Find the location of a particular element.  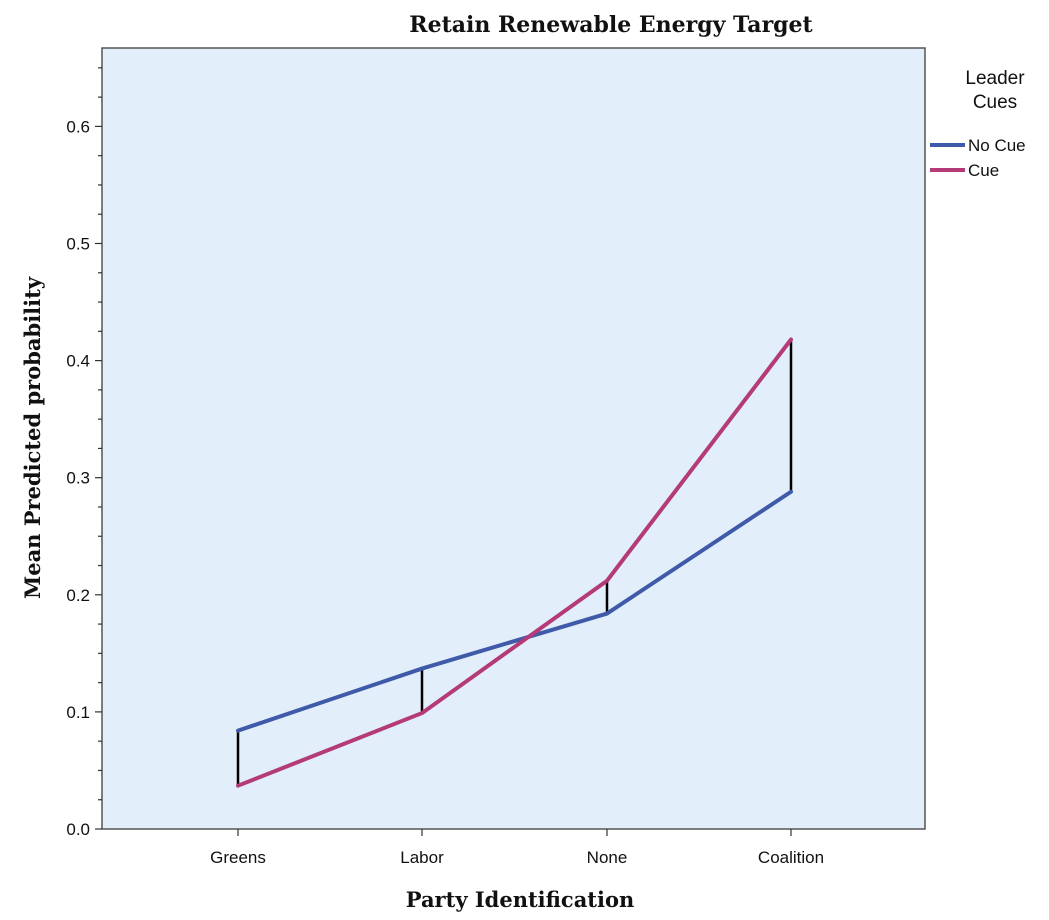

legend-label: No Cue is located at coordinates (997, 145).